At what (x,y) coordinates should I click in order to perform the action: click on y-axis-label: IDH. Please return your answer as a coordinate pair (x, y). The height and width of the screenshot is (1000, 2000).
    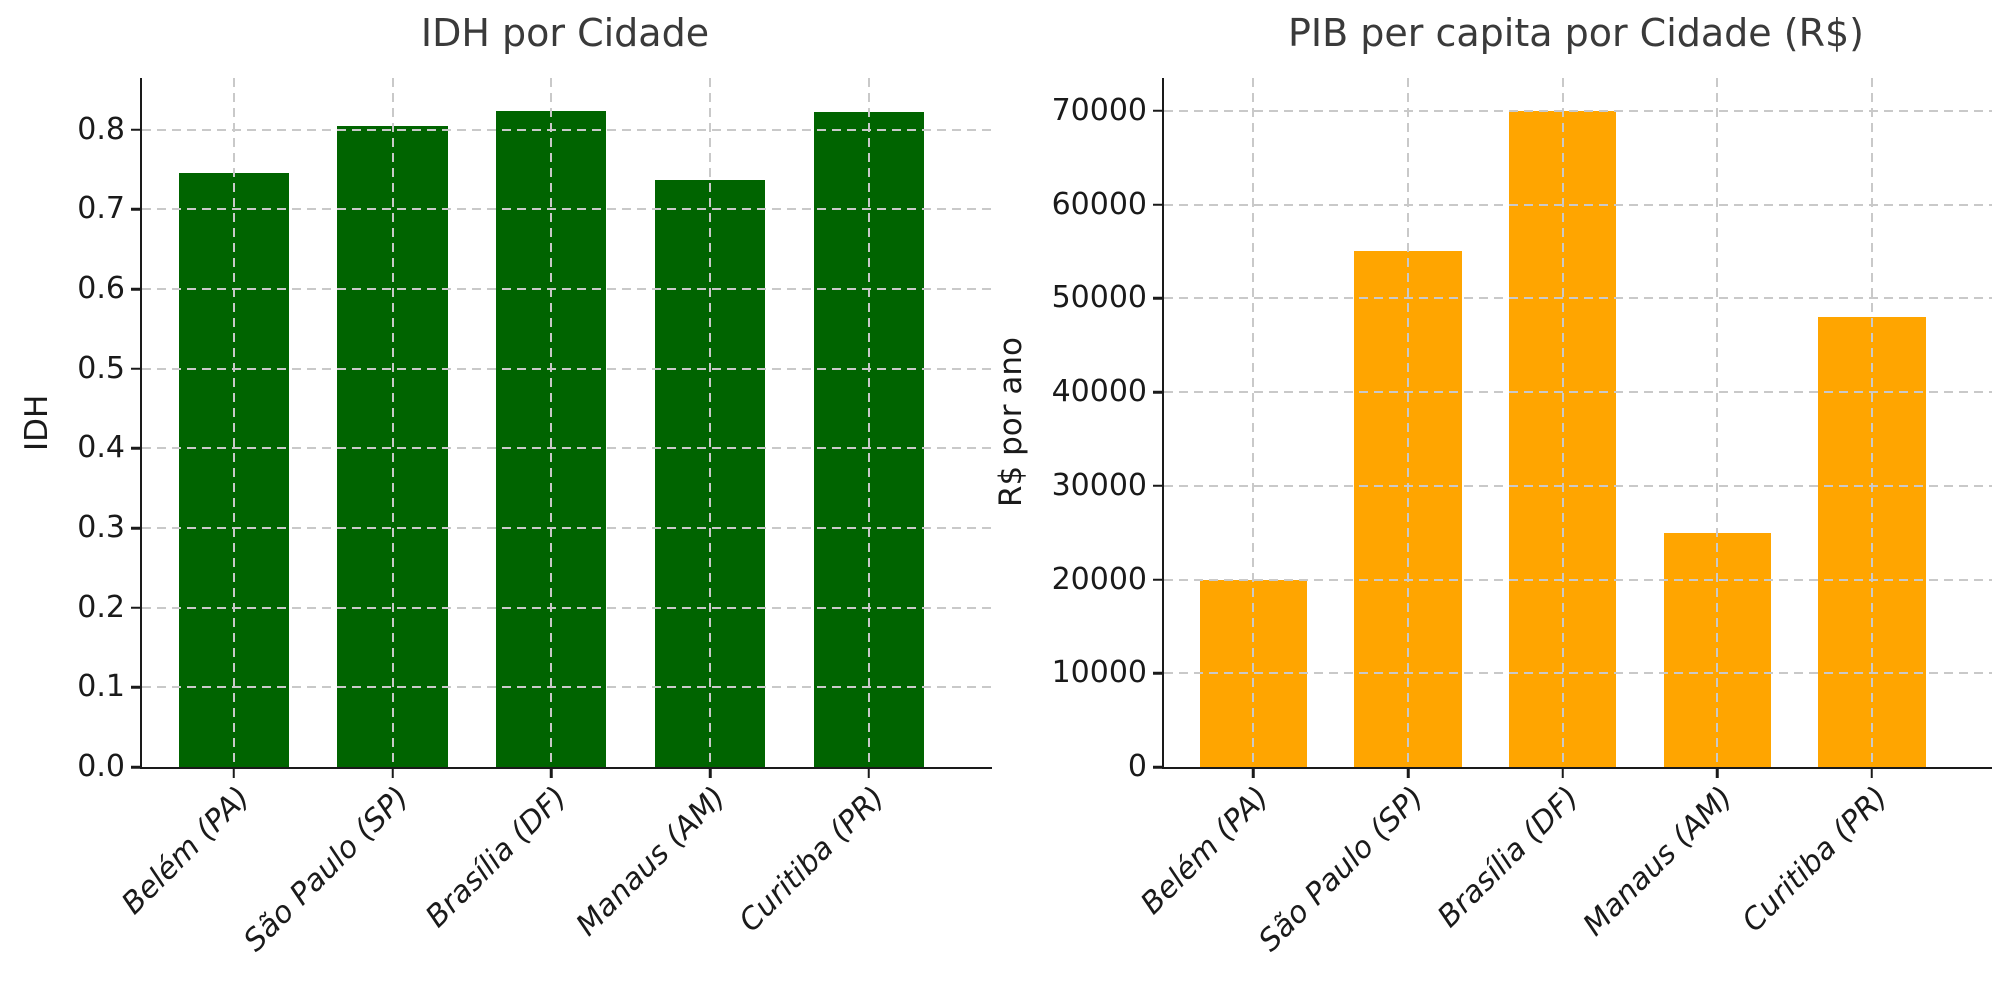
    Looking at the image, I should click on (37, 422).